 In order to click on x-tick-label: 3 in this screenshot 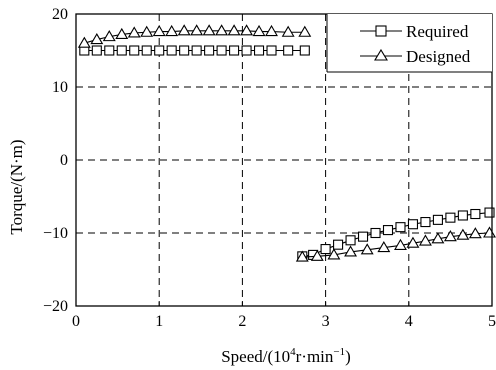, I will do `click(326, 321)`.